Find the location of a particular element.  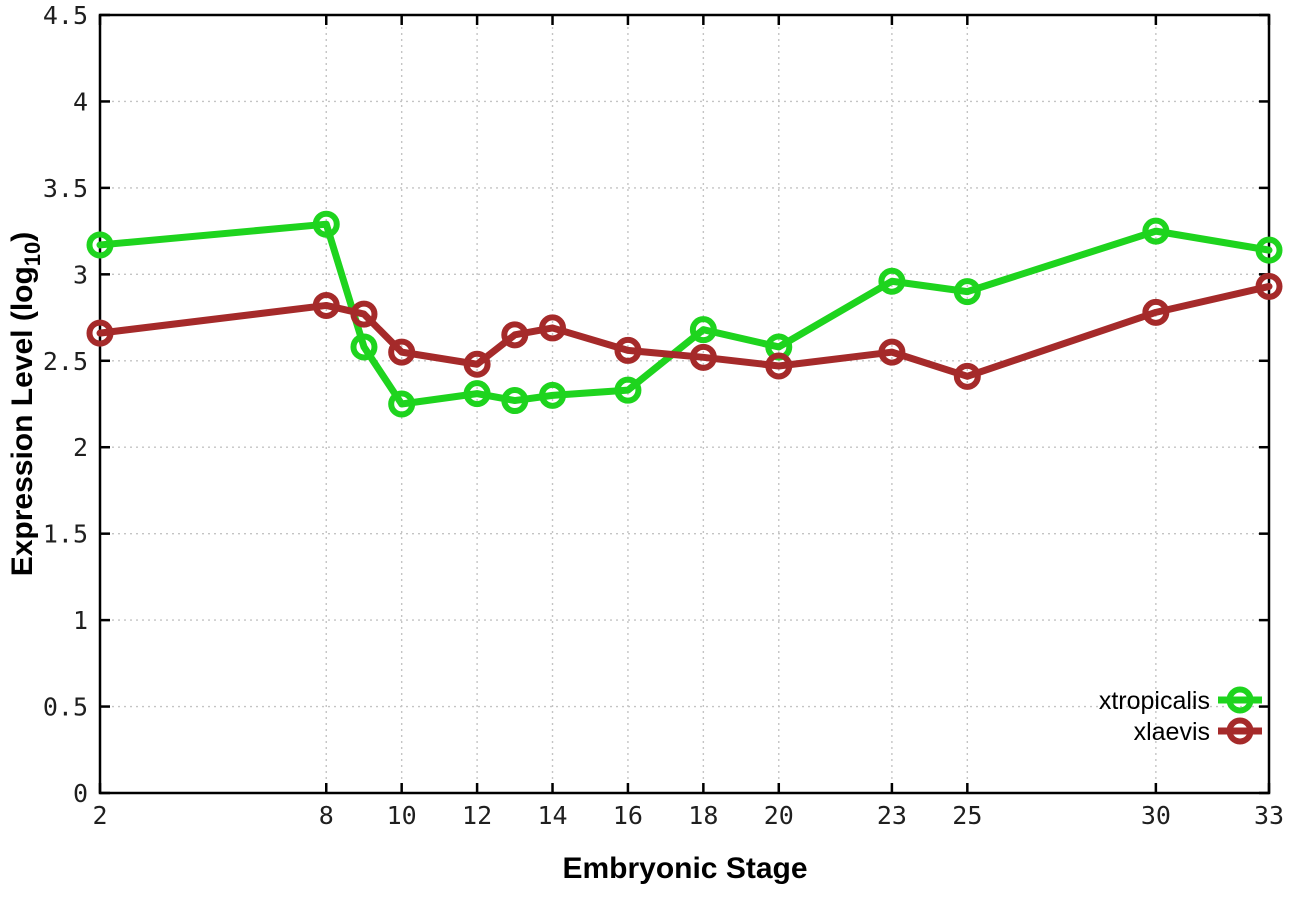

y-axis-tick-label: 4.5 is located at coordinates (65, 15).